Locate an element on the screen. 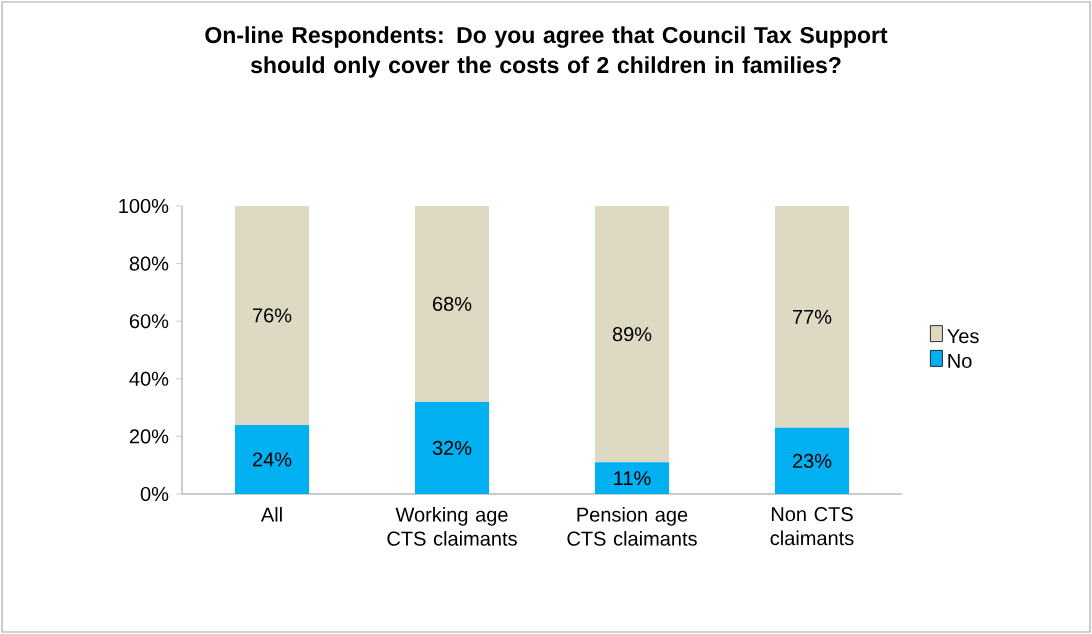  x-tick-label: All is located at coordinates (271, 514).